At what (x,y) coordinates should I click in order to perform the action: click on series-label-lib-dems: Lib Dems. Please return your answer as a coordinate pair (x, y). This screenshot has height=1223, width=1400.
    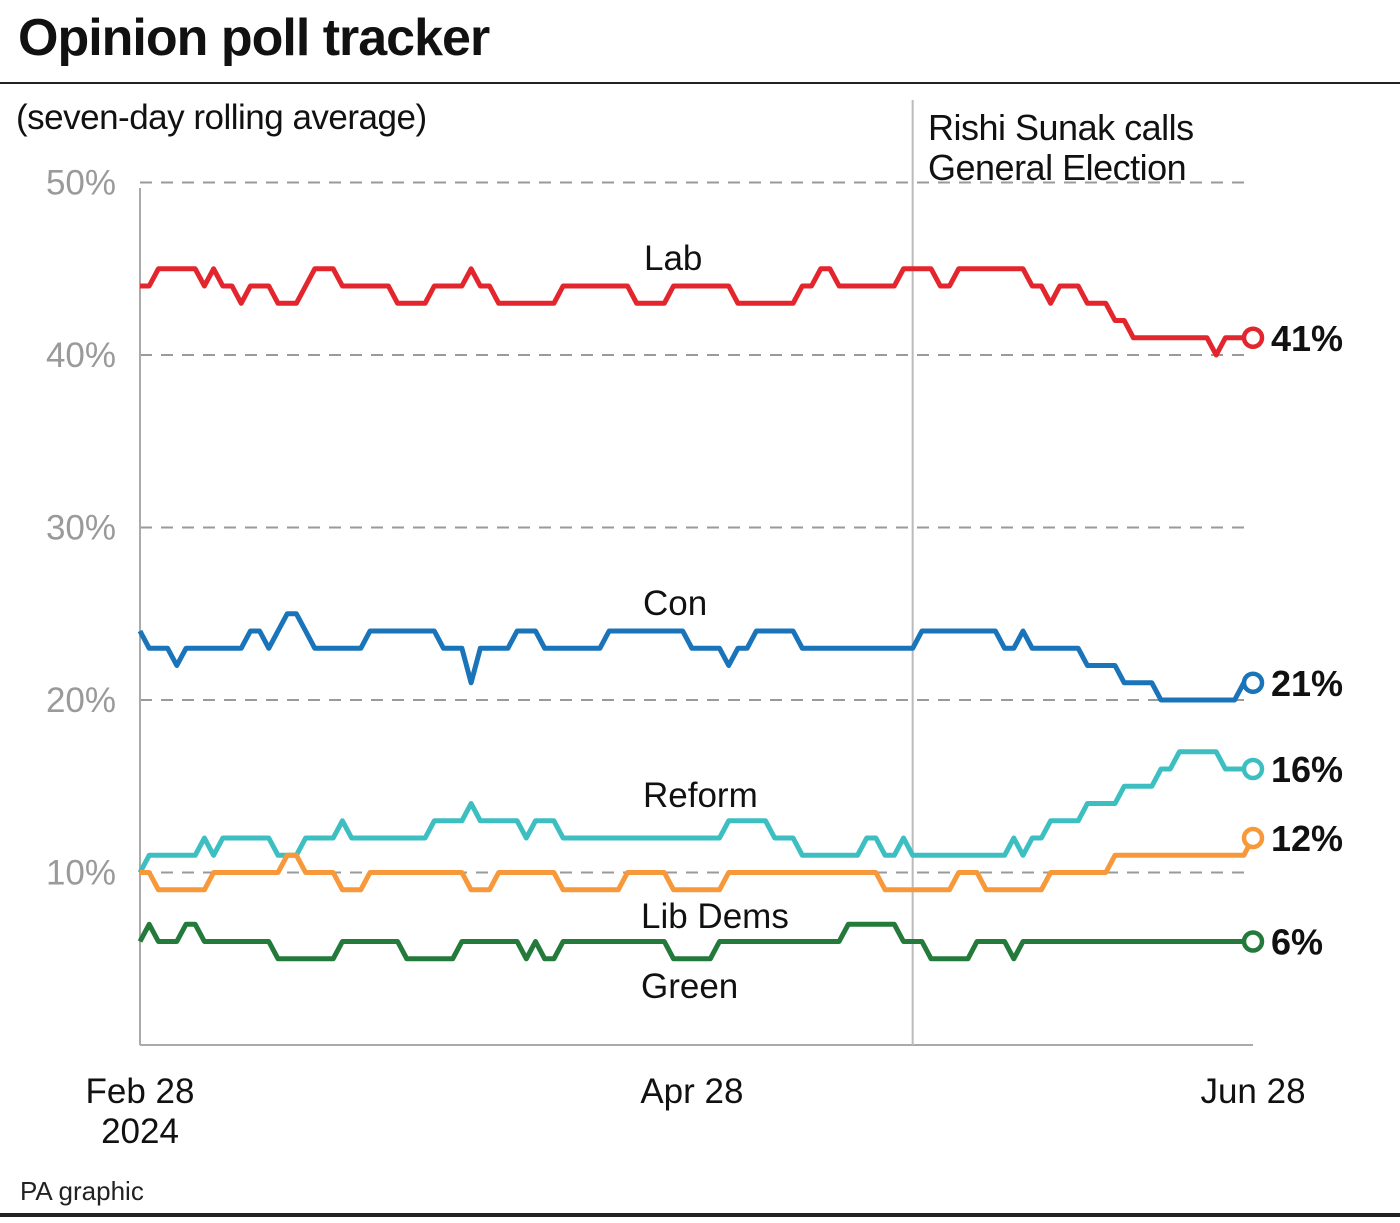
    Looking at the image, I should click on (715, 916).